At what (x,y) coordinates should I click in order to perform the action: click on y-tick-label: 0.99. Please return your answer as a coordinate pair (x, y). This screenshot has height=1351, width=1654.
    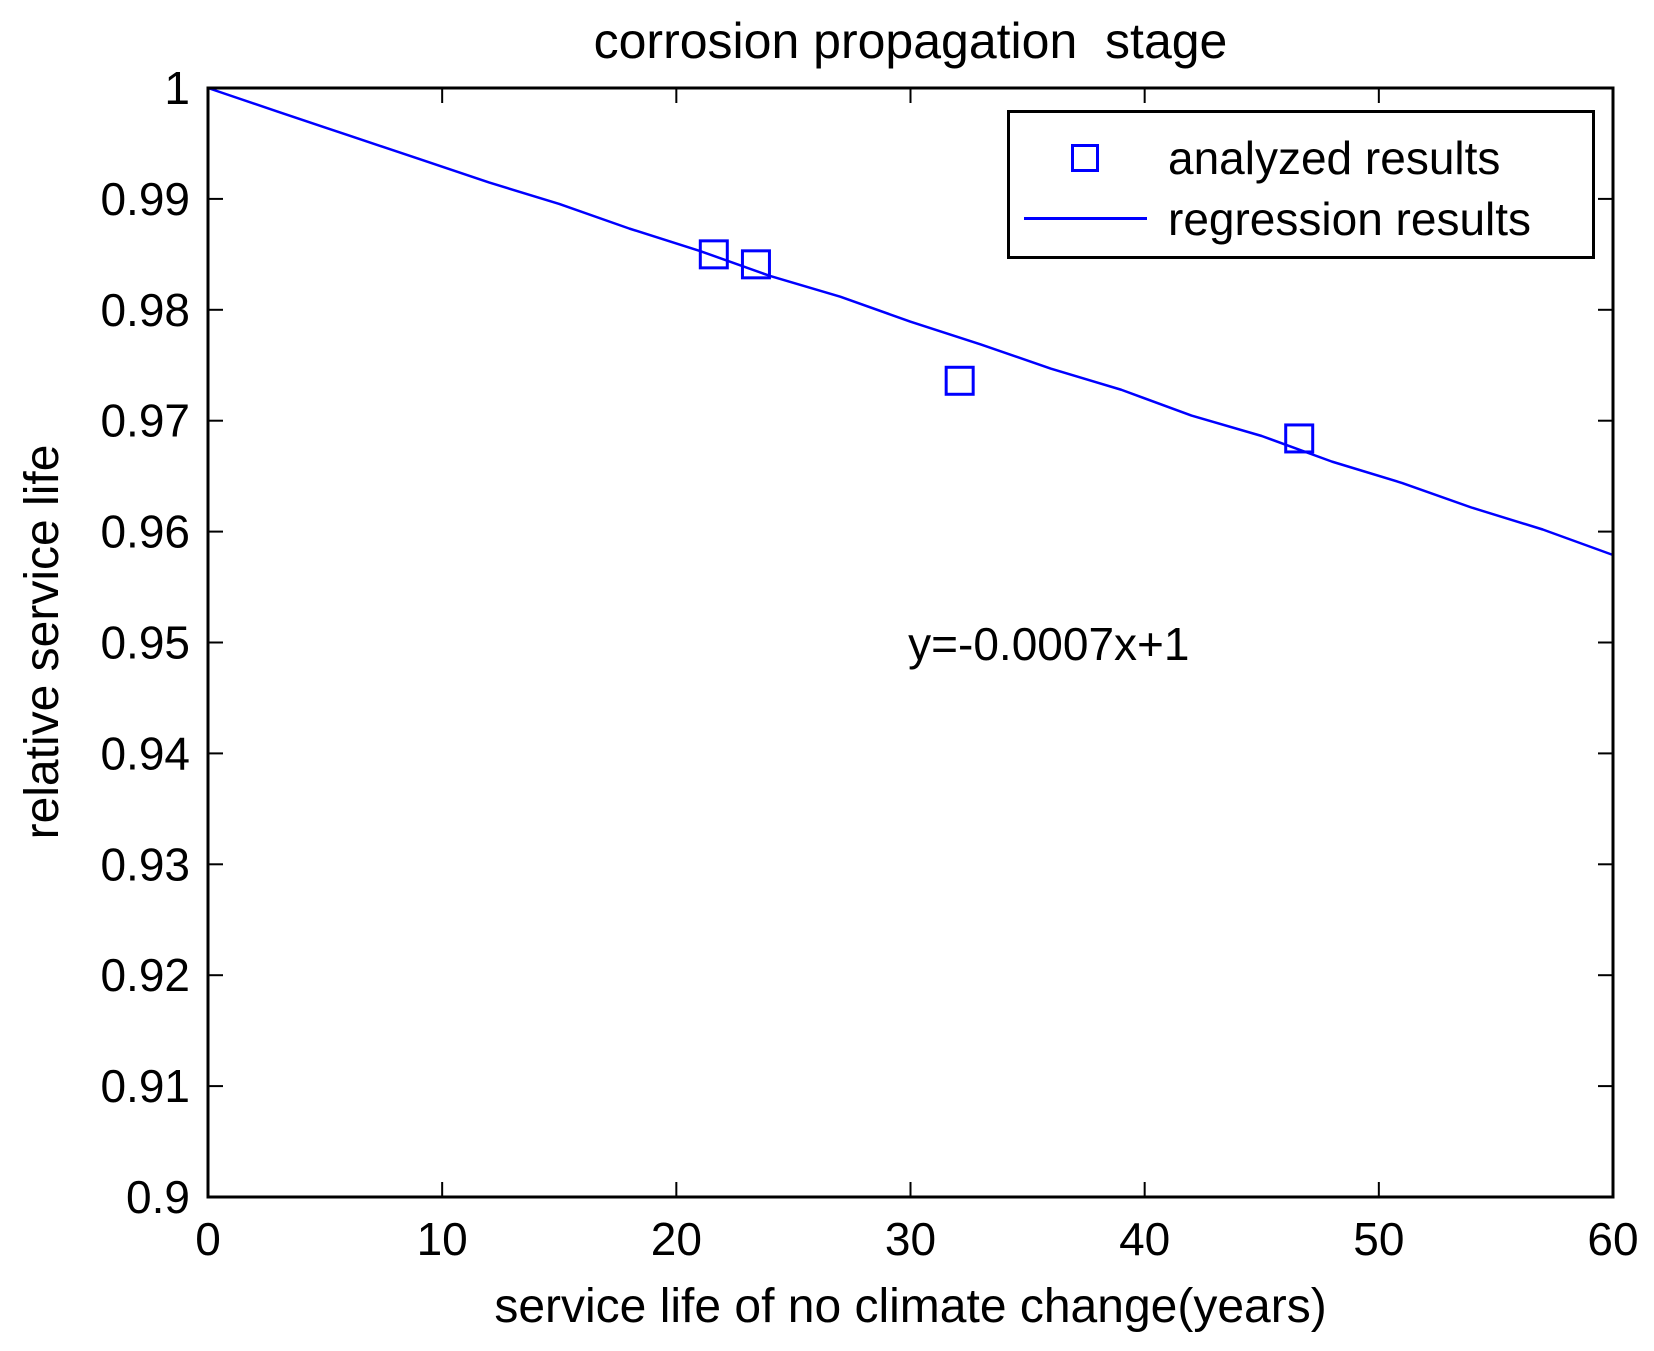
    Looking at the image, I should click on (145, 199).